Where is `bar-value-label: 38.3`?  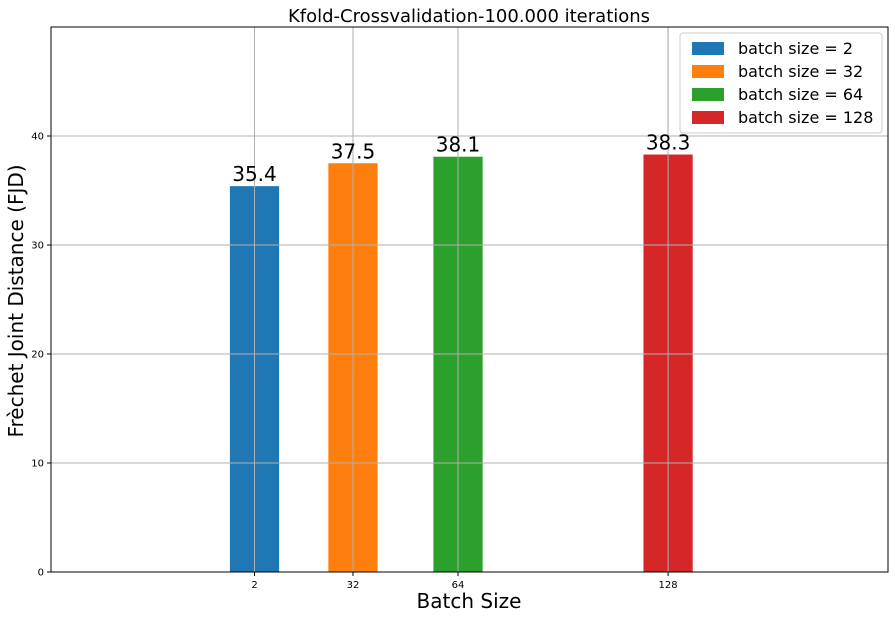 bar-value-label: 38.3 is located at coordinates (668, 143).